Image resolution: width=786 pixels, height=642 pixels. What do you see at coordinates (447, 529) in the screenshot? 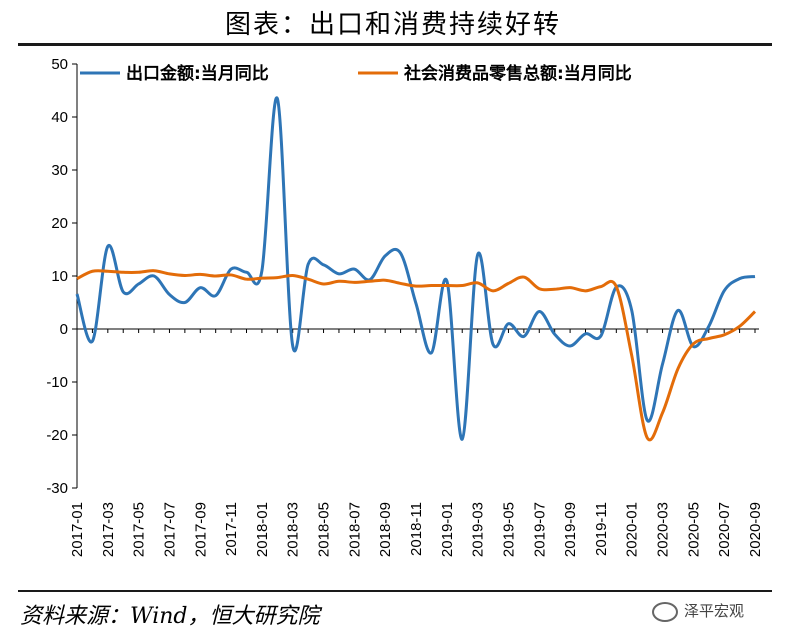
I see `x-tick-label: 2019-01` at bounding box center [447, 529].